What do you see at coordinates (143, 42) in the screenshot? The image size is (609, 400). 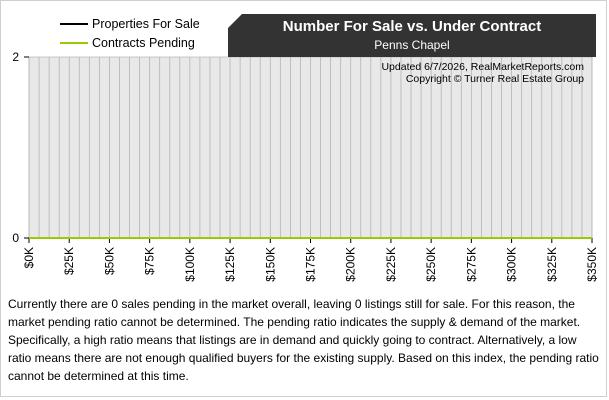 I see `legend-label-contracts-pending: Contracts Pending` at bounding box center [143, 42].